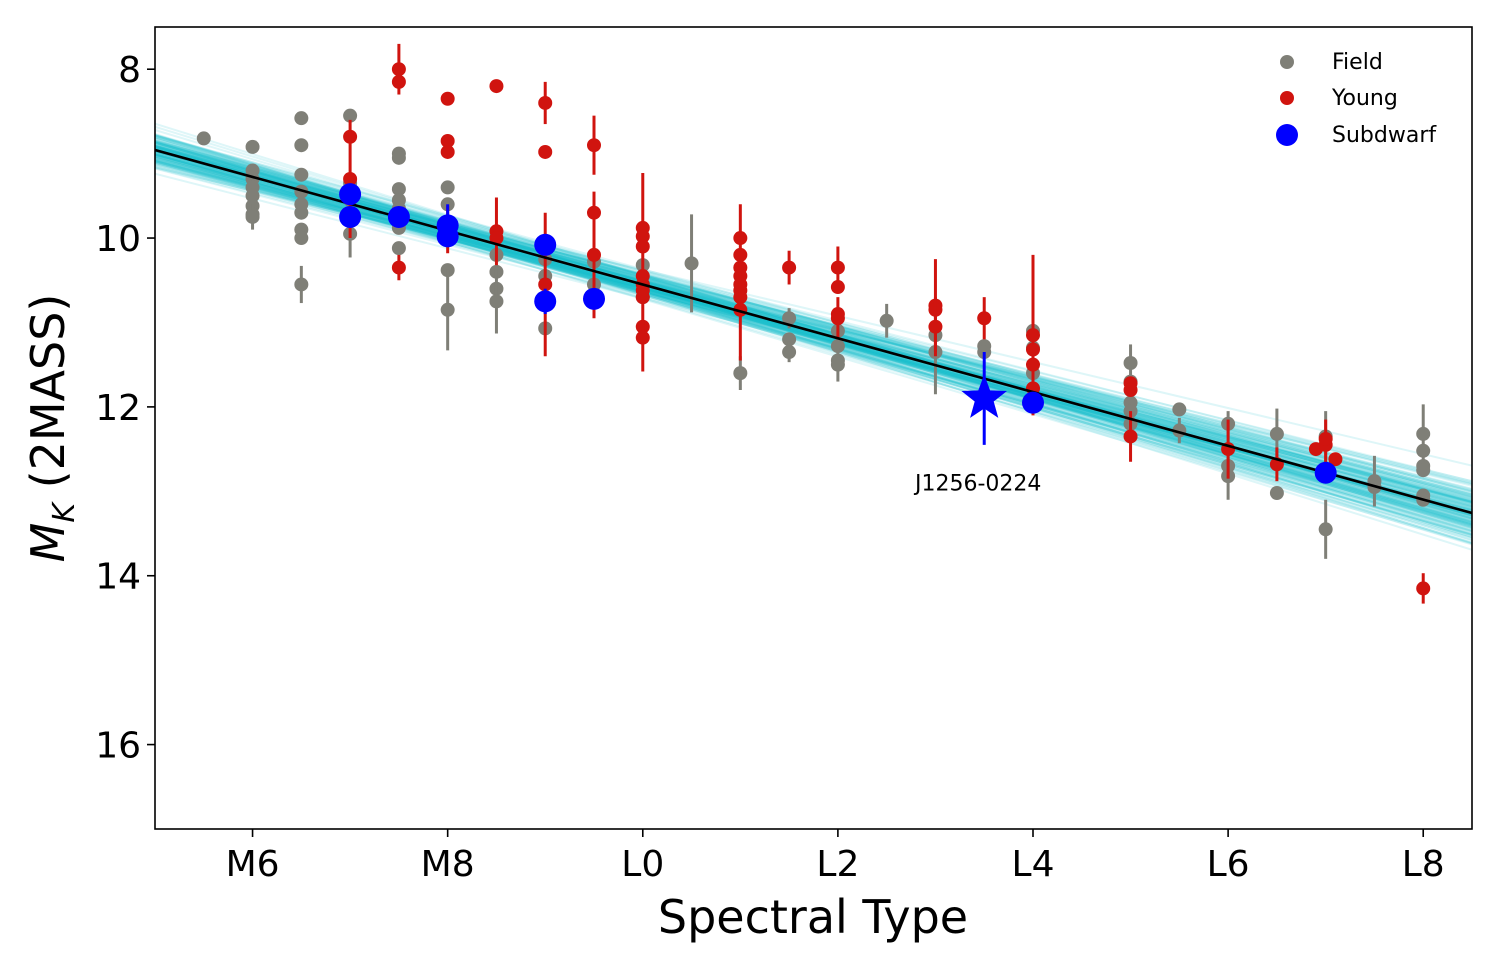 The height and width of the screenshot is (967, 1500). Describe the element at coordinates (642, 864) in the screenshot. I see `x-tick-label: L0` at that location.